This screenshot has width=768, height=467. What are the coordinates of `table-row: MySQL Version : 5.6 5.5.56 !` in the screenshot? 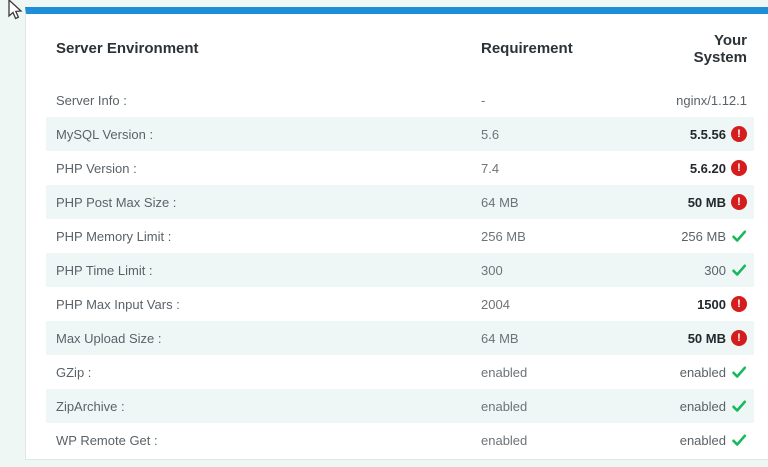 It's located at (400, 134).